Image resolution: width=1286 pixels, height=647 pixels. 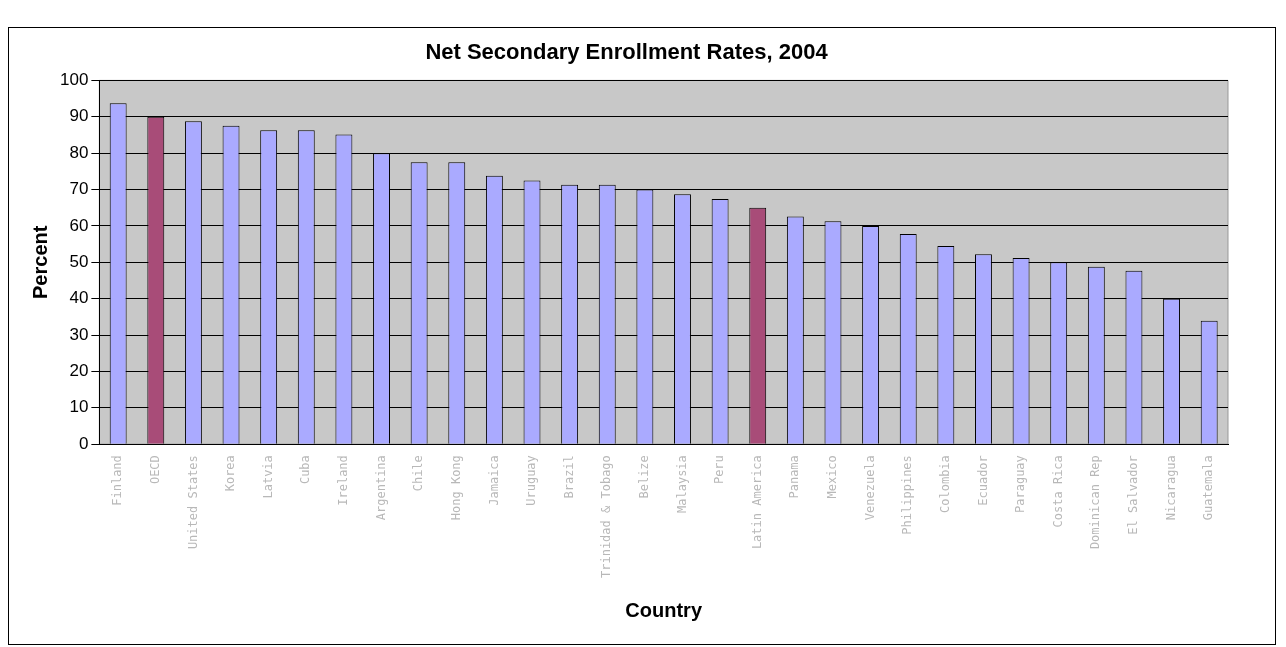 I want to click on x-tick-label: Paraguay, so click(x=1020, y=484).